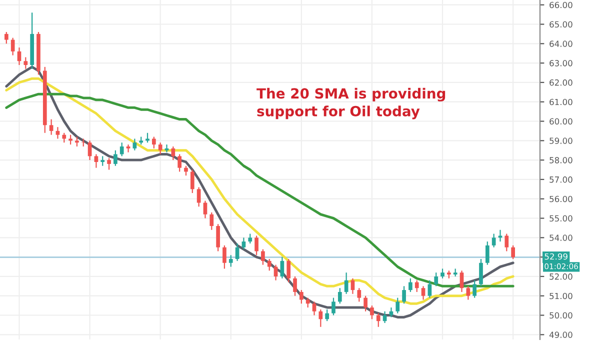  What do you see at coordinates (561, 296) in the screenshot?
I see `y-tick-label: 51.00` at bounding box center [561, 296].